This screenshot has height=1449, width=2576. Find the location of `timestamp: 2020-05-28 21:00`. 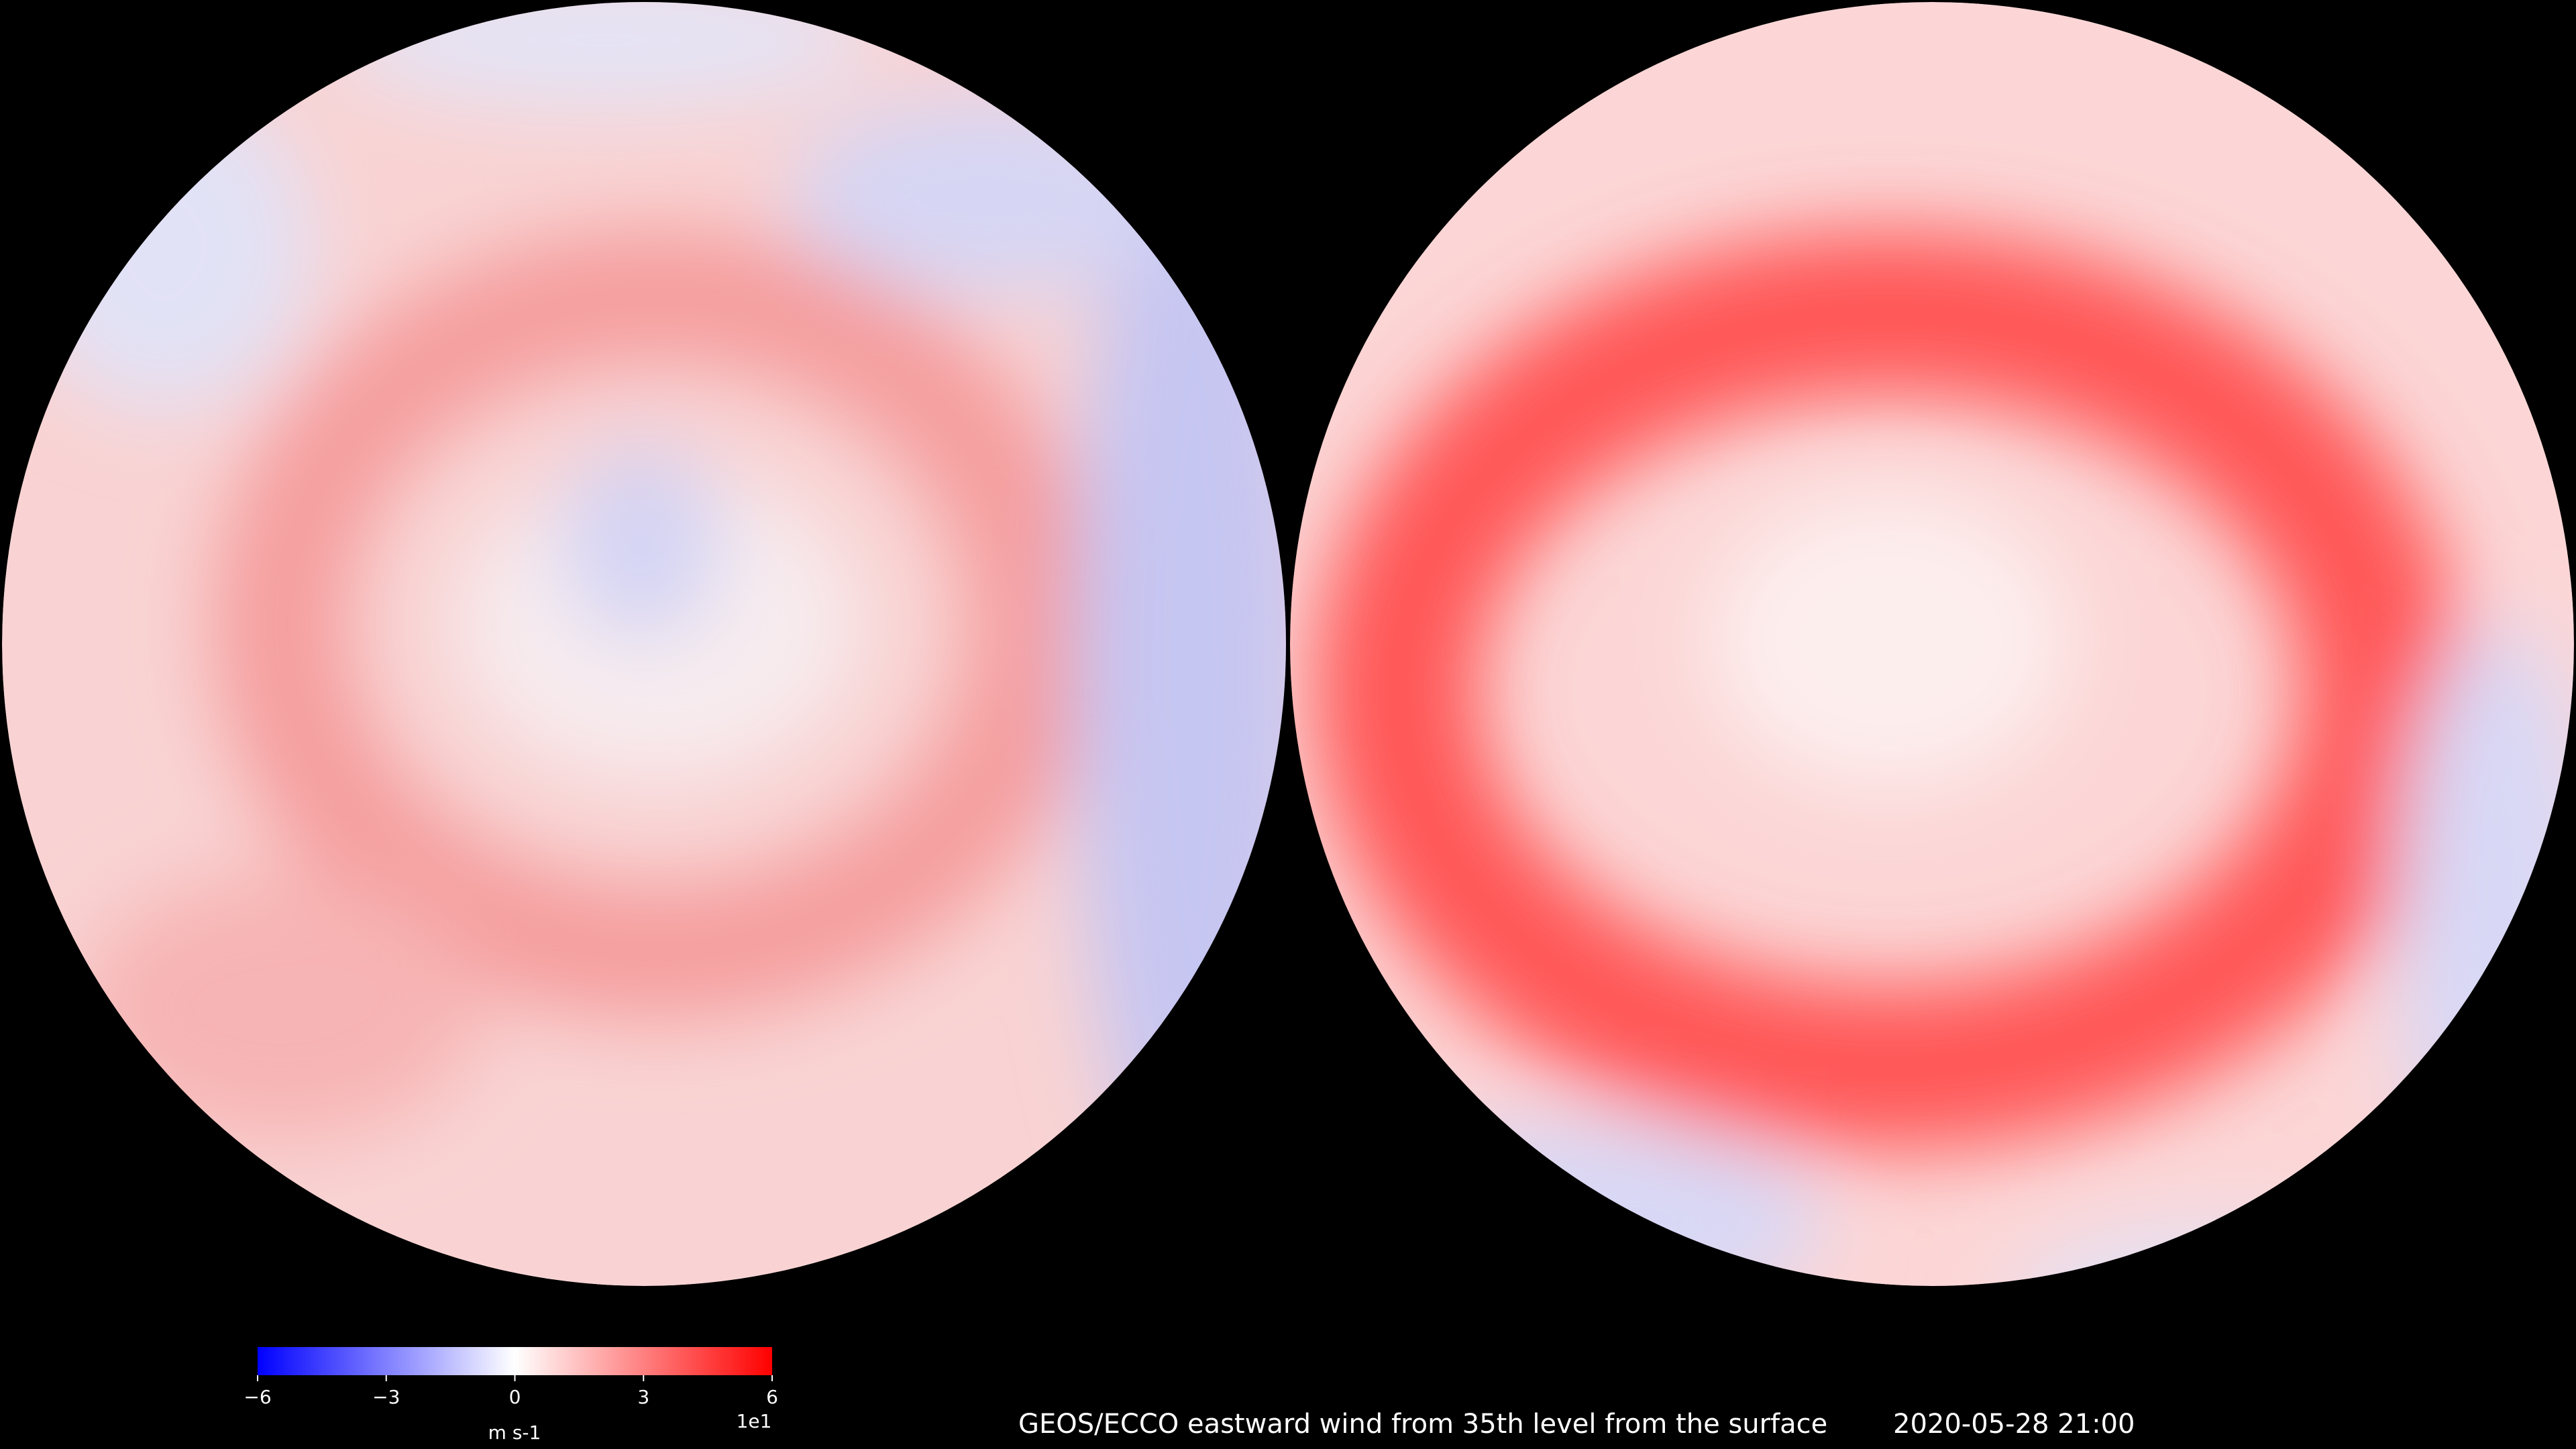

timestamp: 2020-05-28 21:00 is located at coordinates (2014, 1424).